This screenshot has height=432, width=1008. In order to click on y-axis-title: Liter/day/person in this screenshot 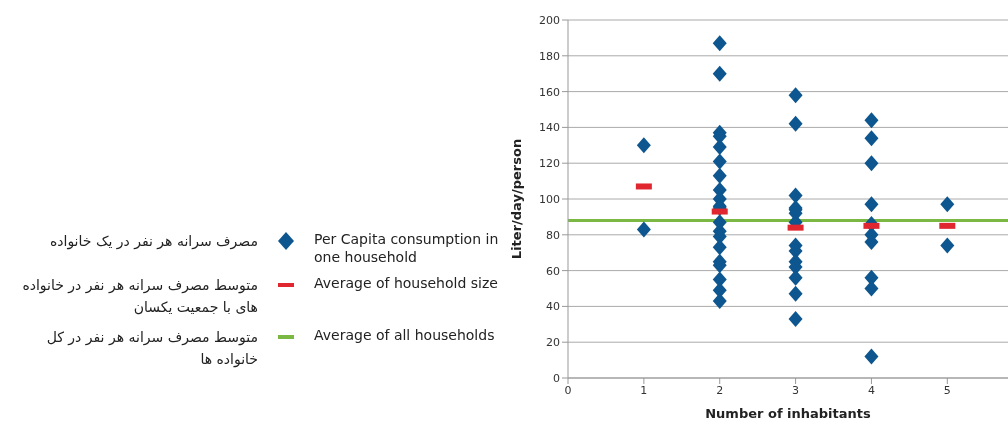, I will do `click(516, 199)`.